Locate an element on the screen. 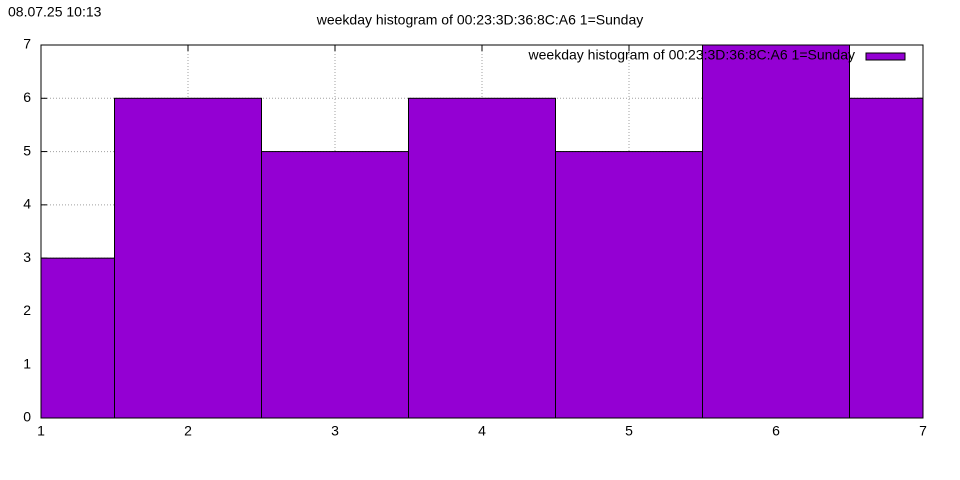 The width and height of the screenshot is (960, 480). y-tick-label: 4 is located at coordinates (27, 204).